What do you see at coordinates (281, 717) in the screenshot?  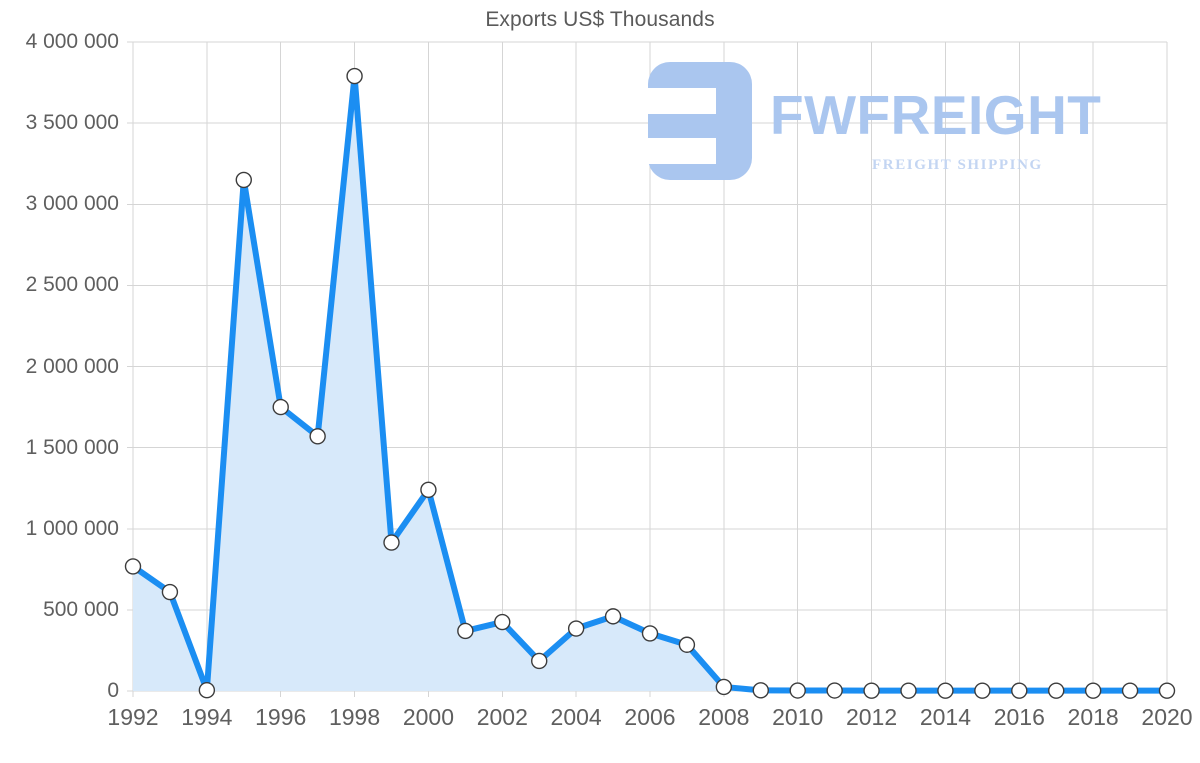 I see `x-axis-tick-label: 1996` at bounding box center [281, 717].